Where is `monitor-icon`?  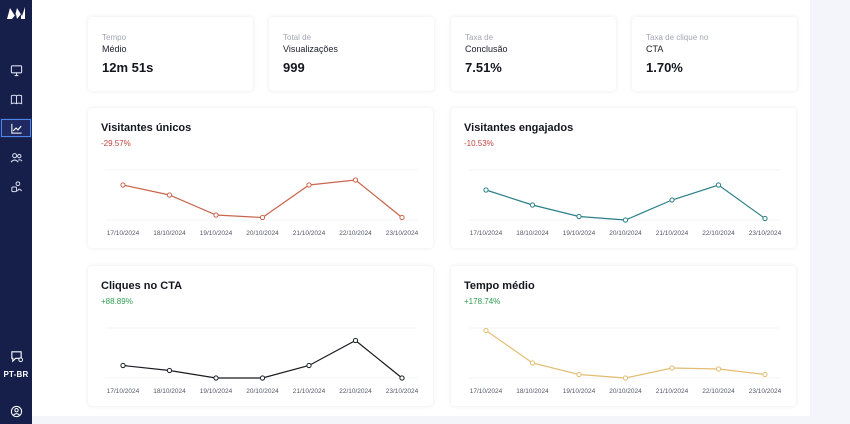
monitor-icon is located at coordinates (16, 70).